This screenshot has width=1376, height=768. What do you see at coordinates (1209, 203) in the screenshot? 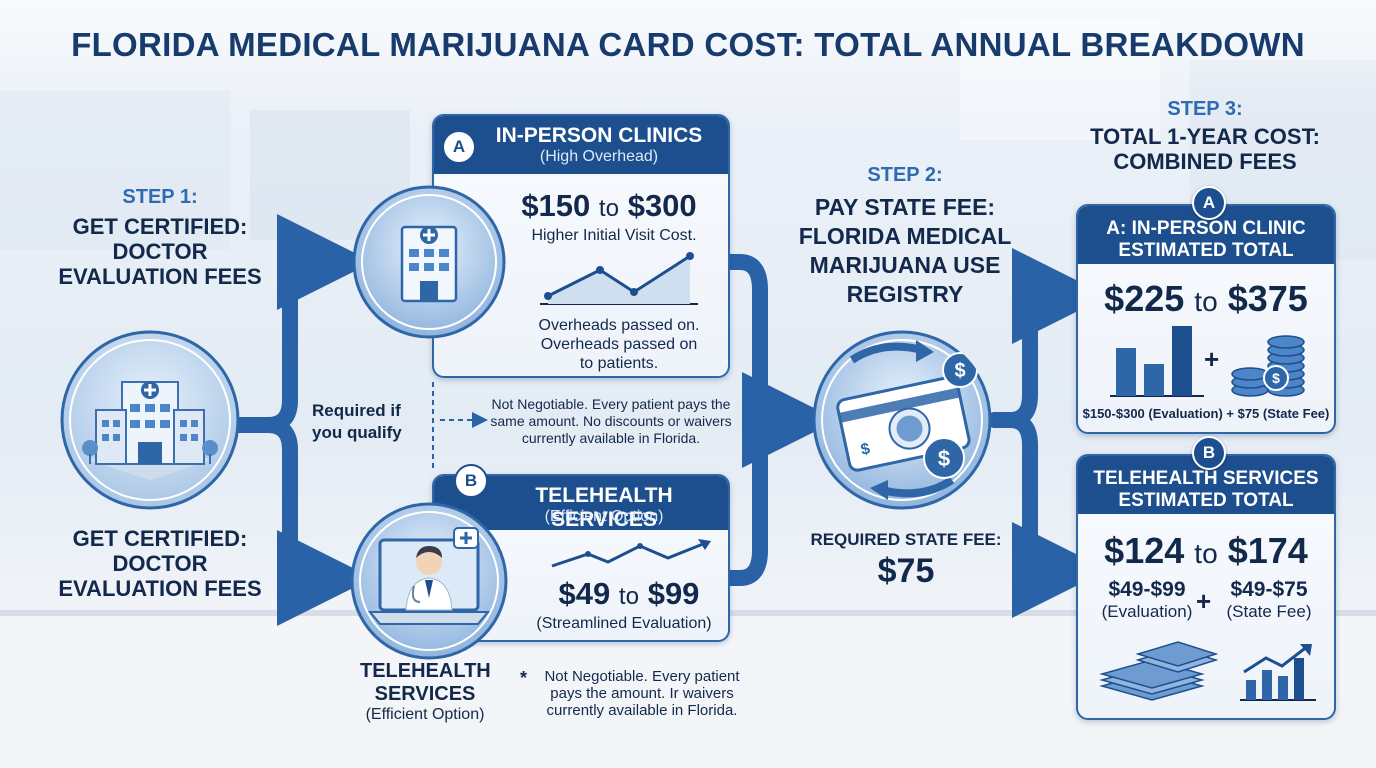
I see `total-a-badge: A` at bounding box center [1209, 203].